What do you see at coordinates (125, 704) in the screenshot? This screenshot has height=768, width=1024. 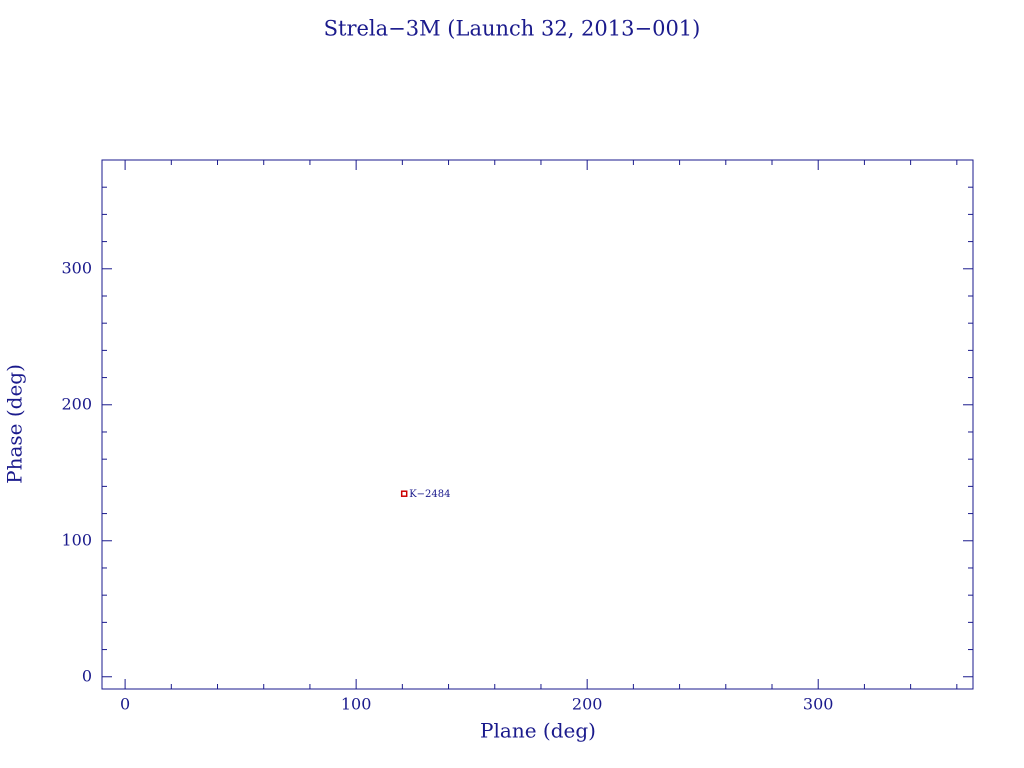 I see `x-tick-label: 0` at bounding box center [125, 704].